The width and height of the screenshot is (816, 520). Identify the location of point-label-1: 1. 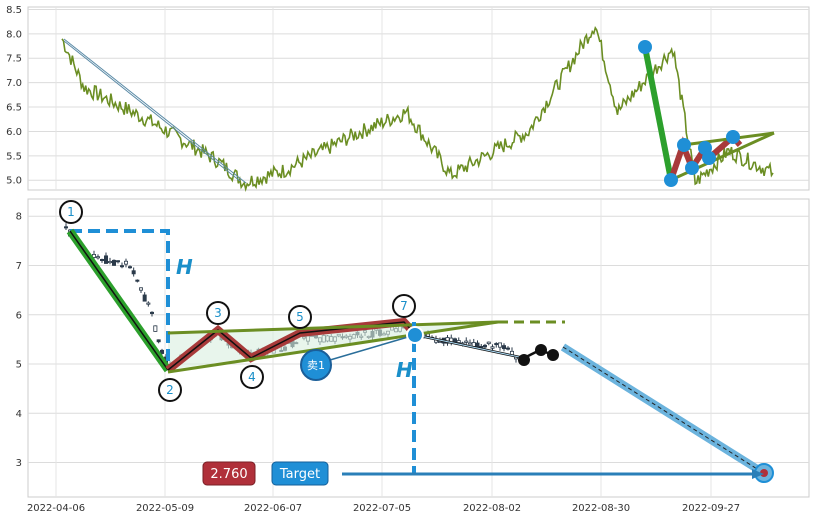
(71, 212).